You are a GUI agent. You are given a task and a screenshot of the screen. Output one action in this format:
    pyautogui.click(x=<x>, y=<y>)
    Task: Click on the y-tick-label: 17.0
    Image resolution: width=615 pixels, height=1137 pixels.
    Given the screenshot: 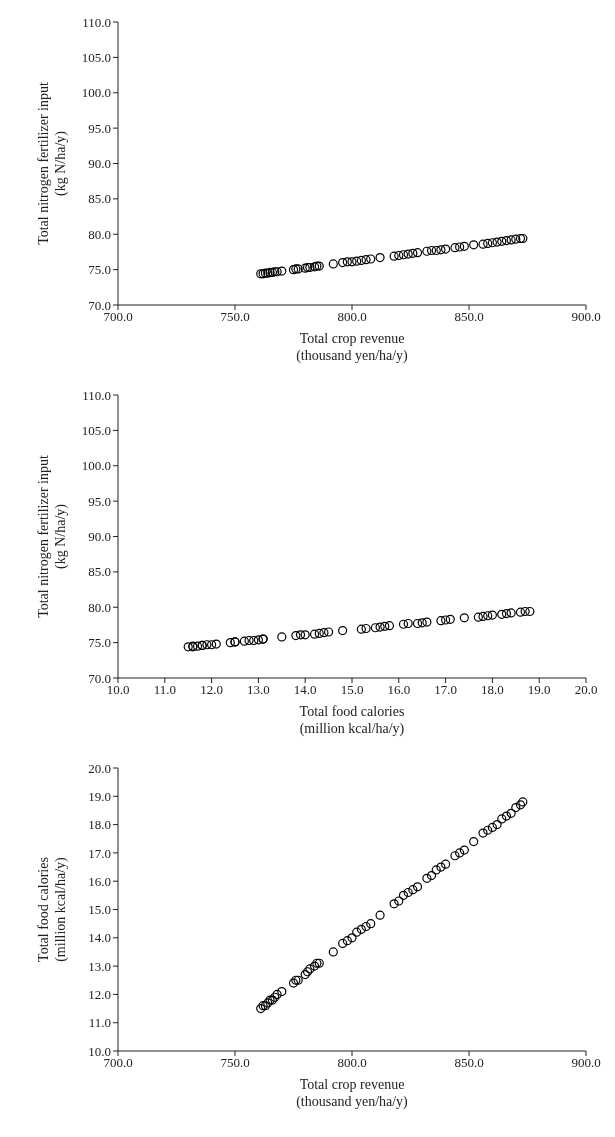 What is the action you would take?
    pyautogui.click(x=99, y=853)
    